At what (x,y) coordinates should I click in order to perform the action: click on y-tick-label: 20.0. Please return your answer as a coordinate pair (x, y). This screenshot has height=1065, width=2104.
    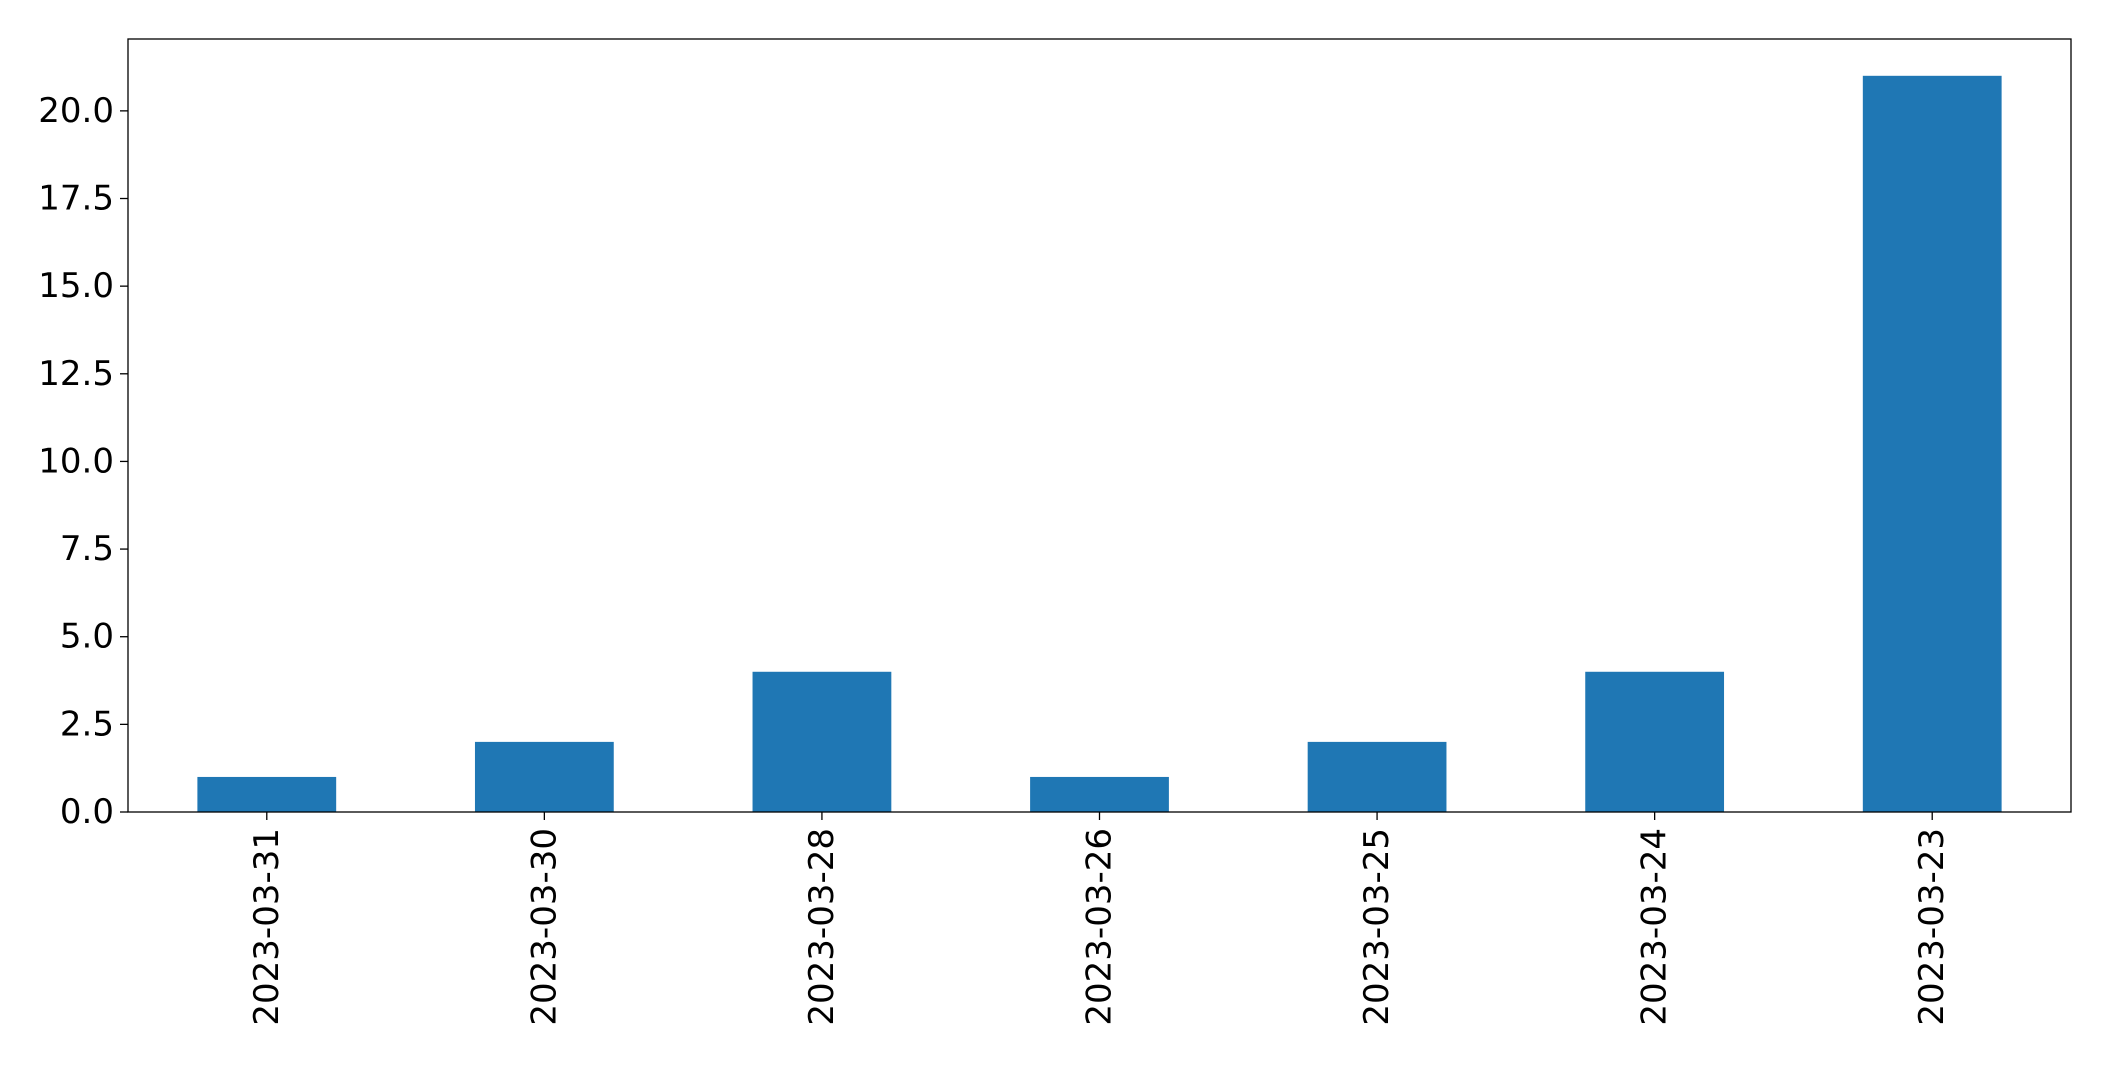
    Looking at the image, I should click on (76, 111).